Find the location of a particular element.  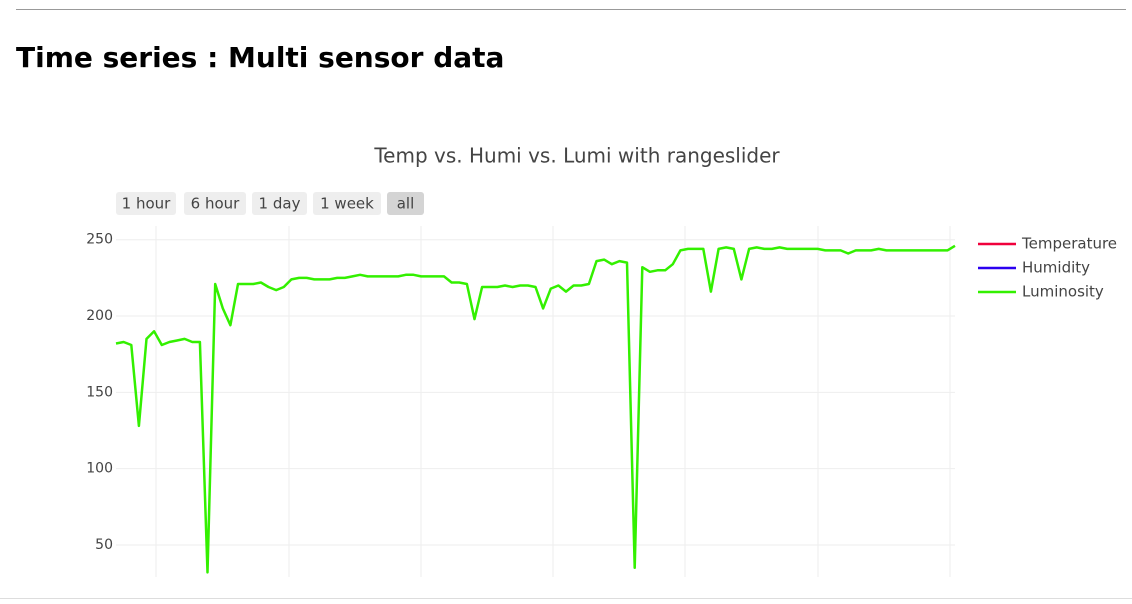

range-button-label: 1 hour is located at coordinates (147, 204).